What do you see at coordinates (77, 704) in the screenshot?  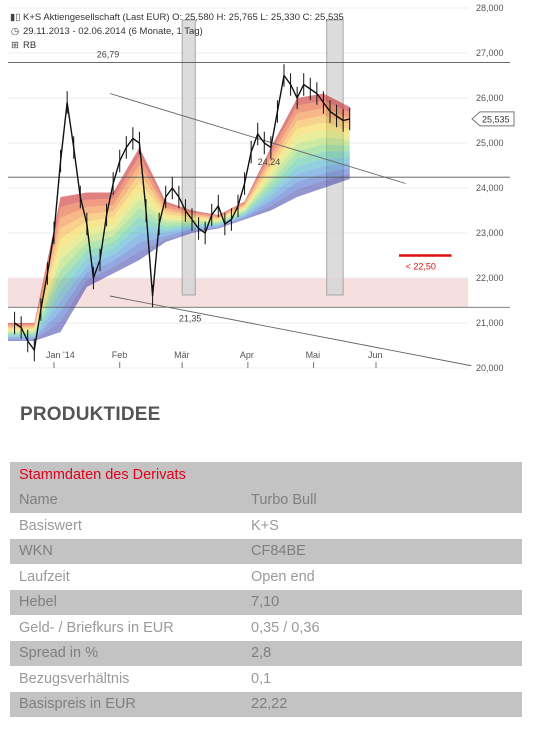 I see `row-label: Basispreis in EUR` at bounding box center [77, 704].